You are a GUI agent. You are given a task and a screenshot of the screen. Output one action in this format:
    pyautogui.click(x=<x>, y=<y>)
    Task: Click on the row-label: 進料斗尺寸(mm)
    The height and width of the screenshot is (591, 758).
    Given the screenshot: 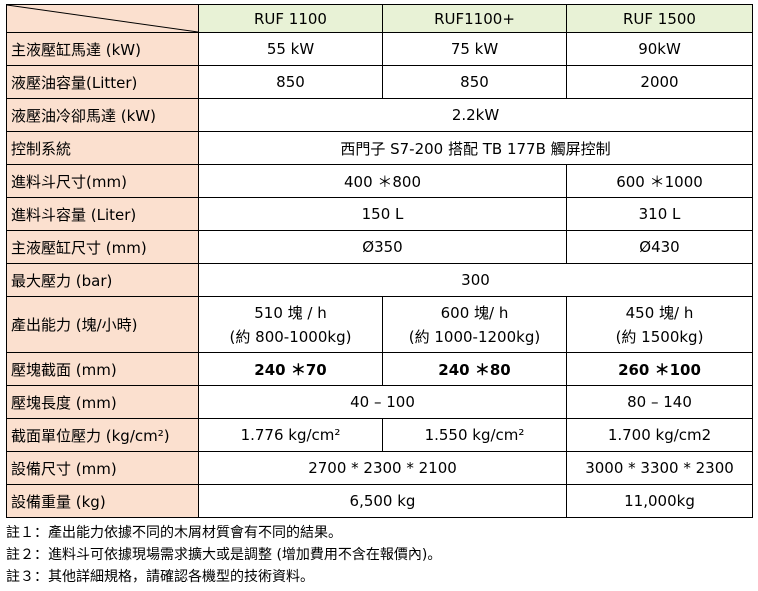 What is the action you would take?
    pyautogui.click(x=102, y=181)
    